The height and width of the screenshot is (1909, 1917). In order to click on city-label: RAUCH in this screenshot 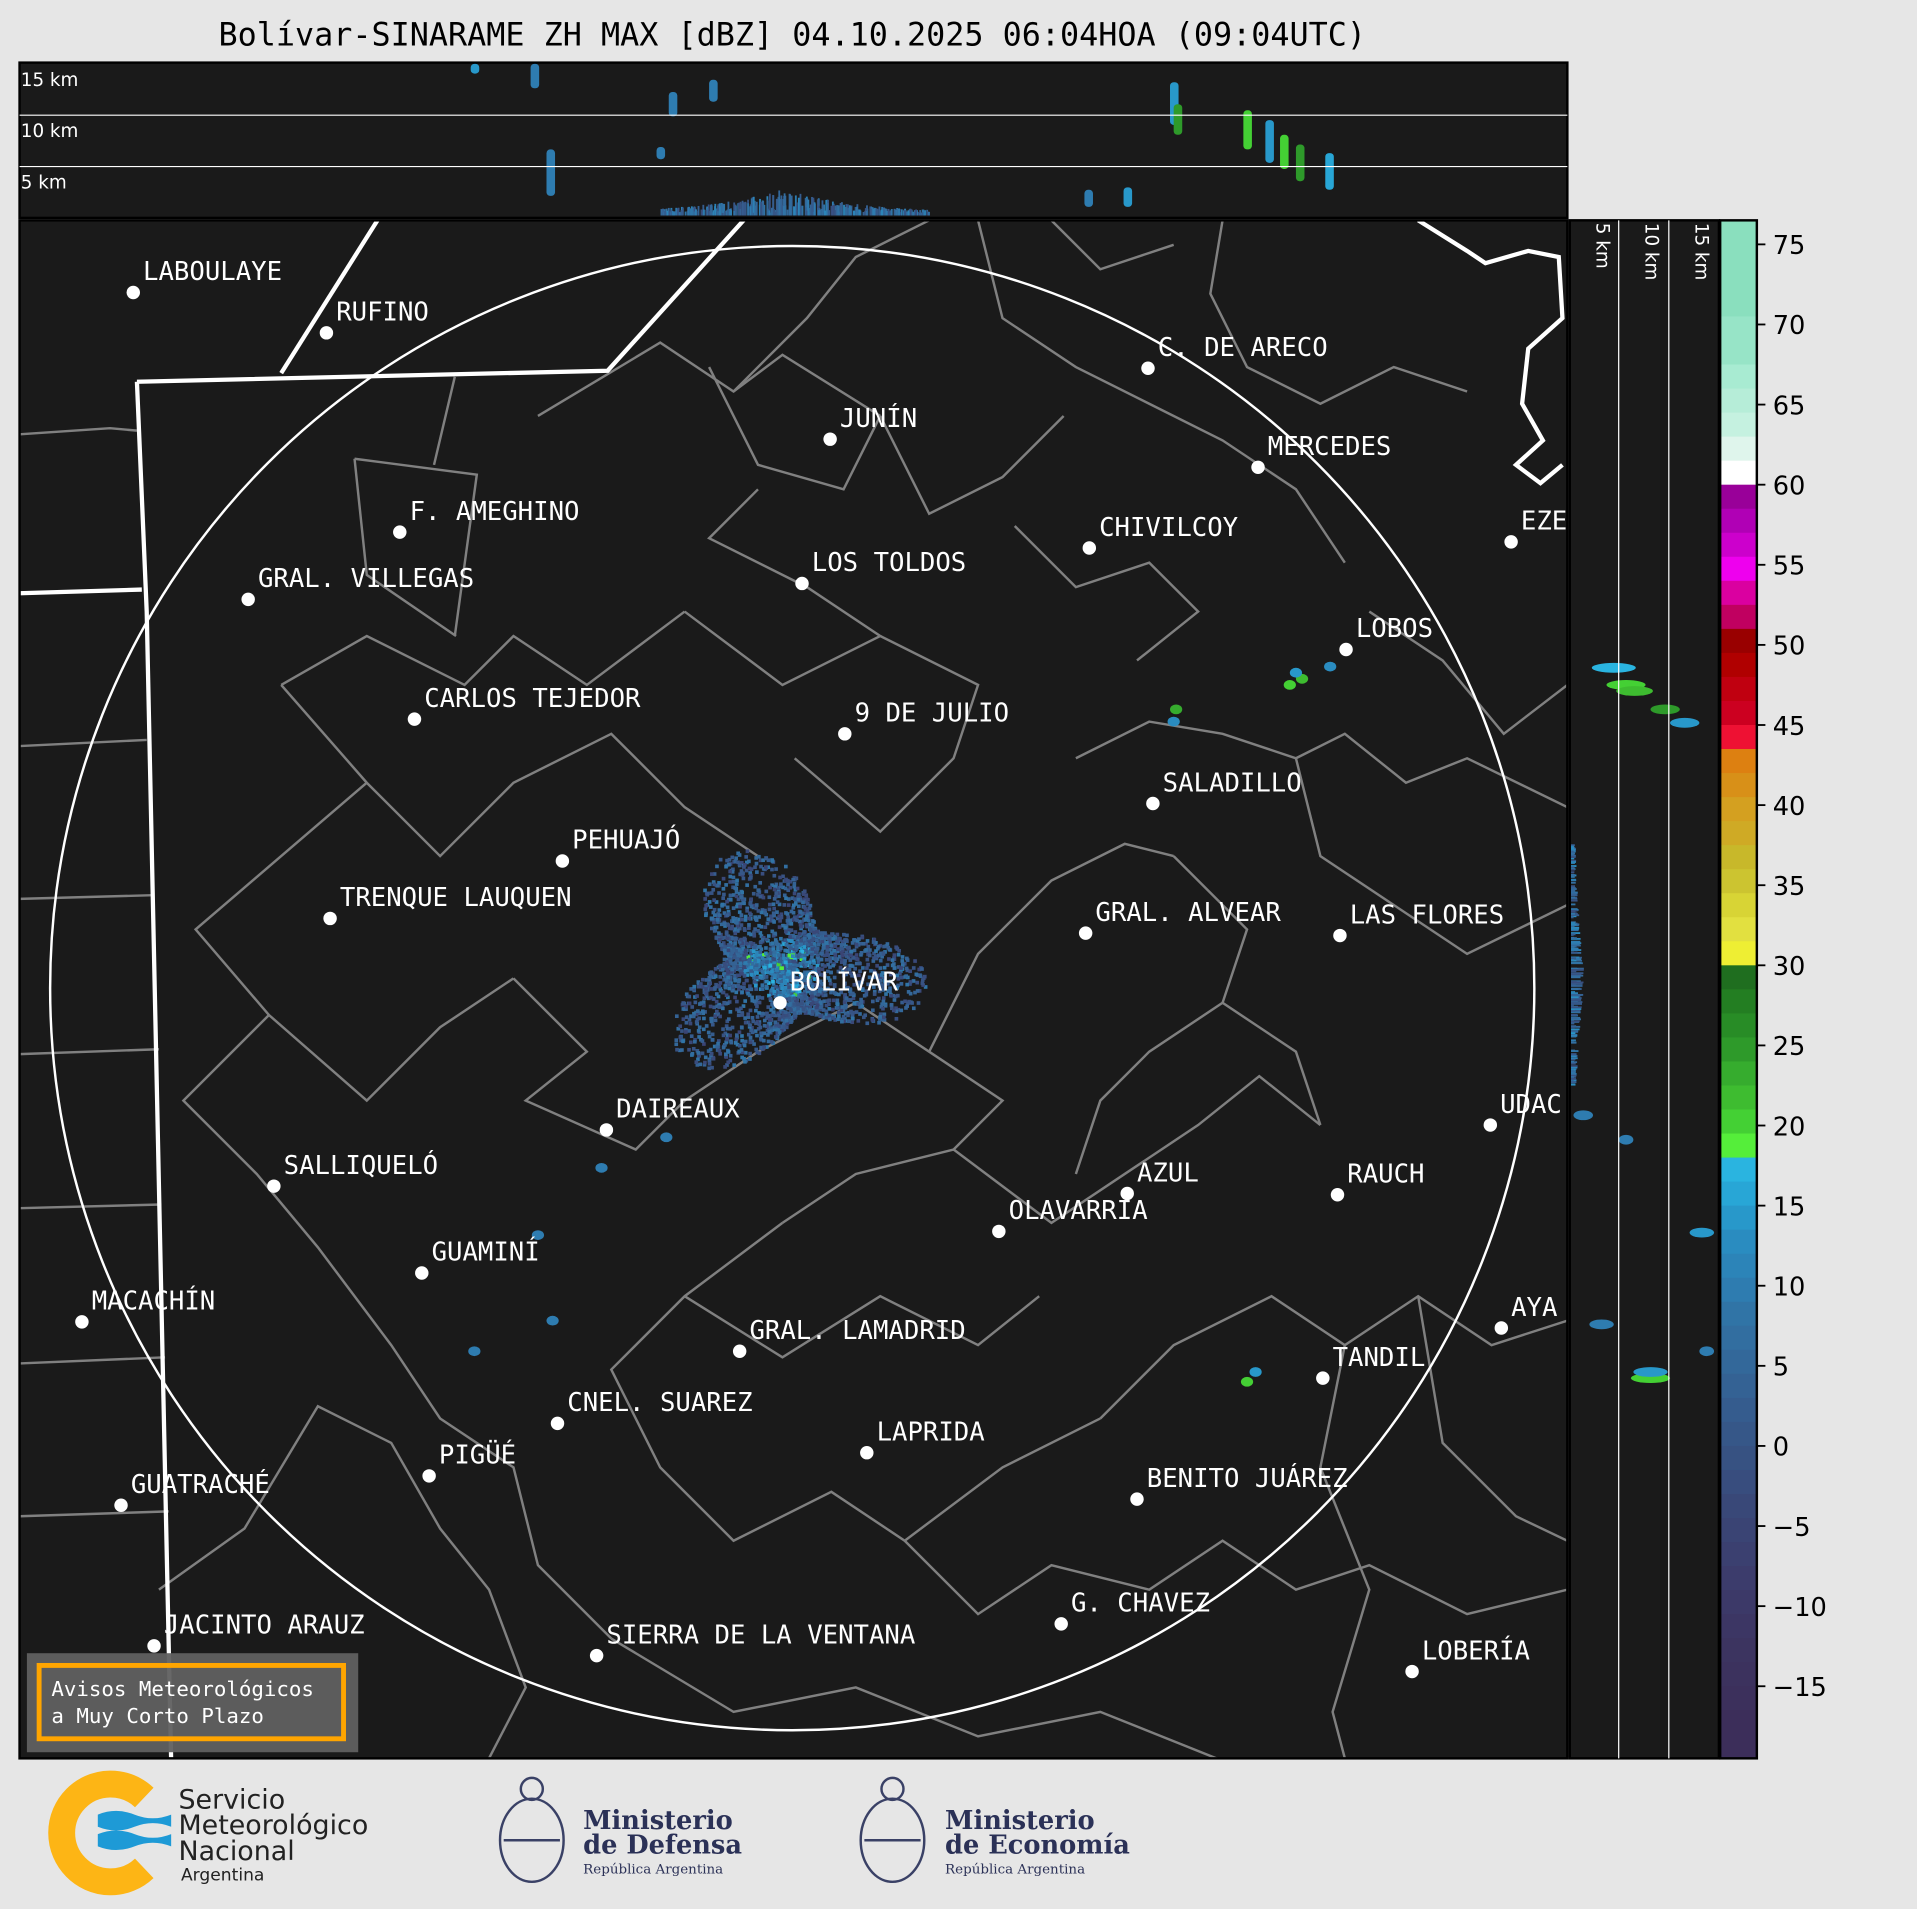, I will do `click(1385, 1175)`.